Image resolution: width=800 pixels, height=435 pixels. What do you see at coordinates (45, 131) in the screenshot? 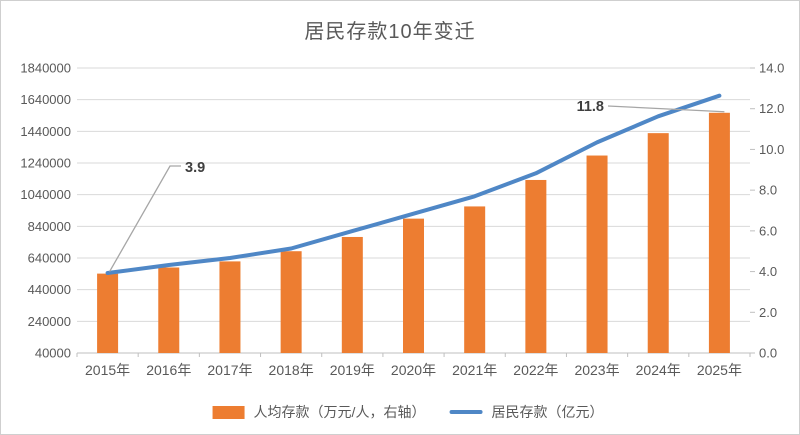
I see `left-axis-tick-label: 1440000` at bounding box center [45, 131].